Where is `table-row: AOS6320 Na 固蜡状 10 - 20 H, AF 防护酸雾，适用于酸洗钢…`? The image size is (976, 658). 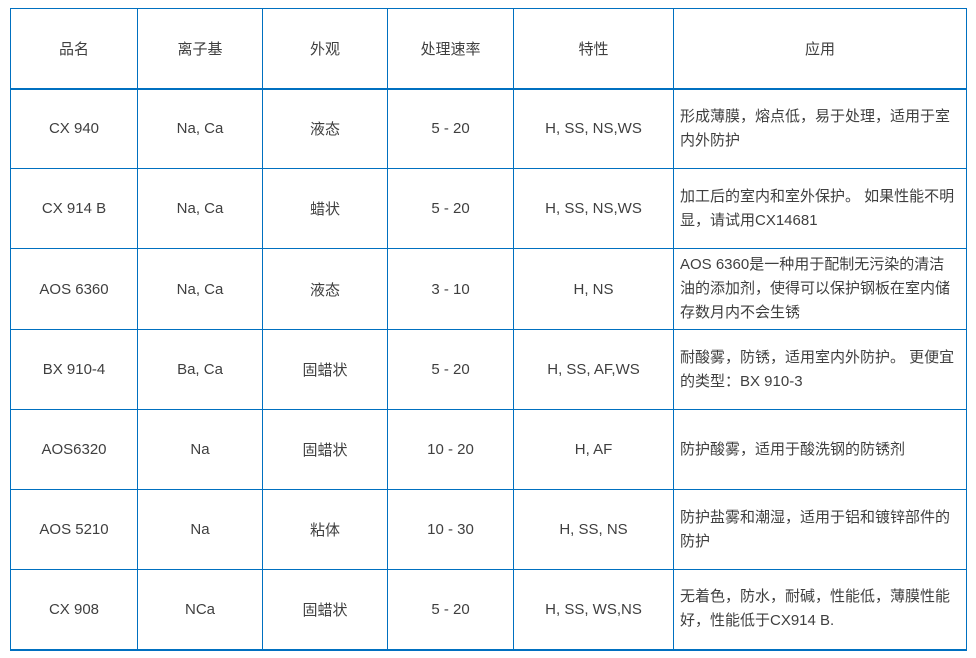
table-row: AOS6320 Na 固蜡状 10 - 20 H, AF 防护酸雾，适用于酸洗钢… is located at coordinates (488, 449).